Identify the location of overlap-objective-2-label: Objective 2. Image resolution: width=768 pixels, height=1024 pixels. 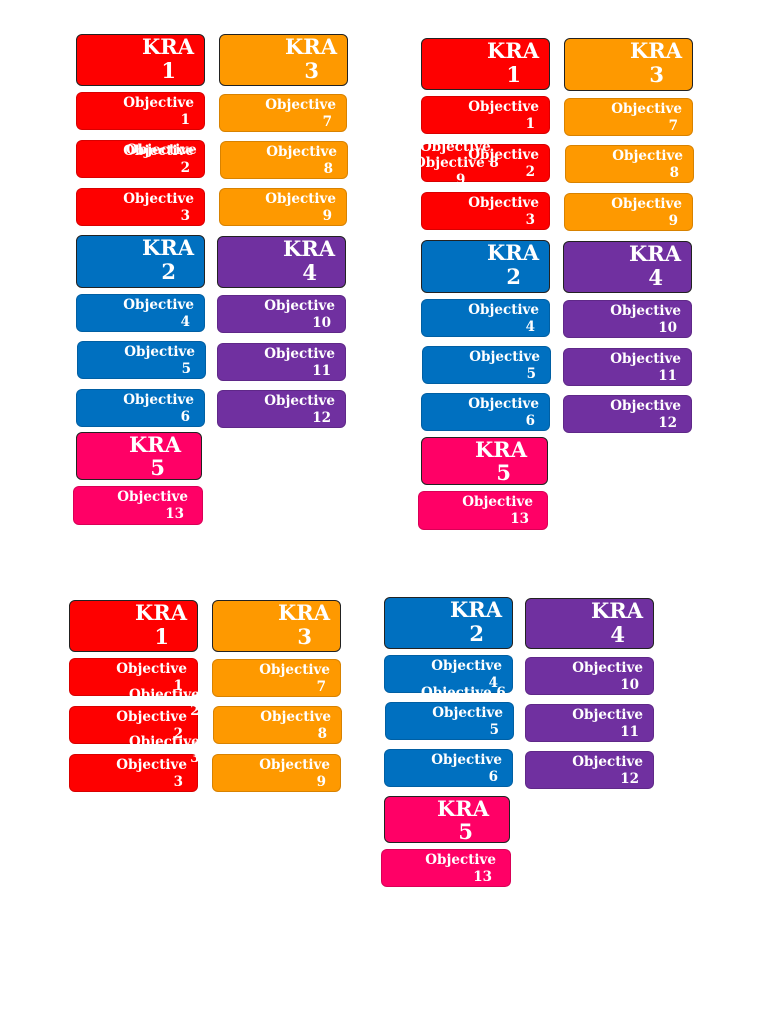
(164, 703).